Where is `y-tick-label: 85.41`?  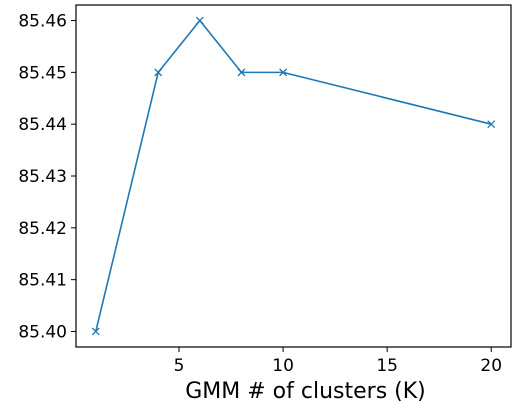 y-tick-label: 85.41 is located at coordinates (42, 281).